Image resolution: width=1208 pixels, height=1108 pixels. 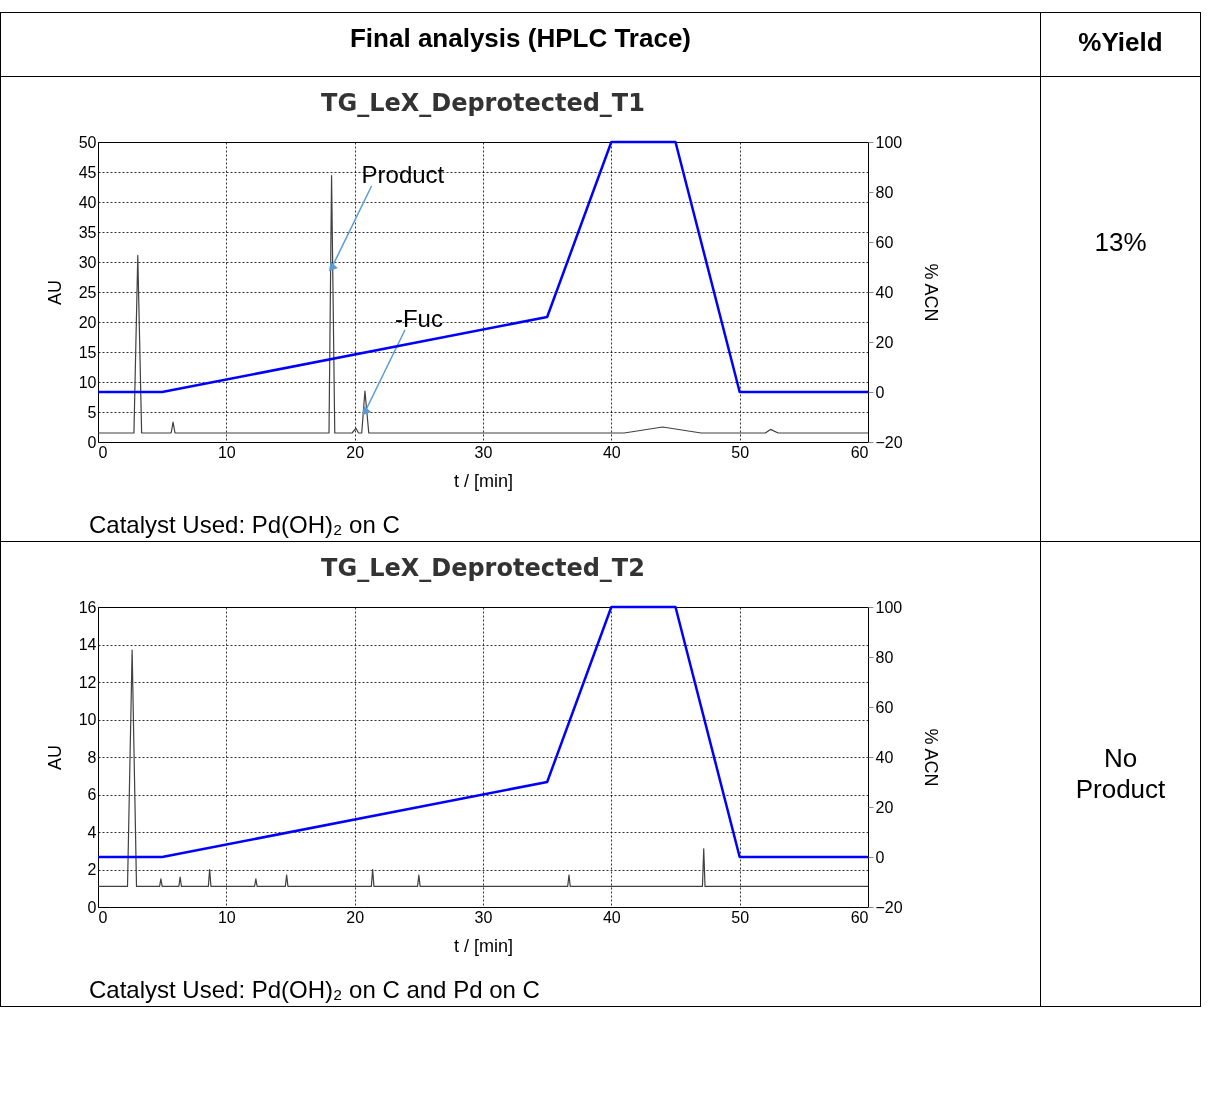 I want to click on y-tick-label: 15, so click(x=87, y=352).